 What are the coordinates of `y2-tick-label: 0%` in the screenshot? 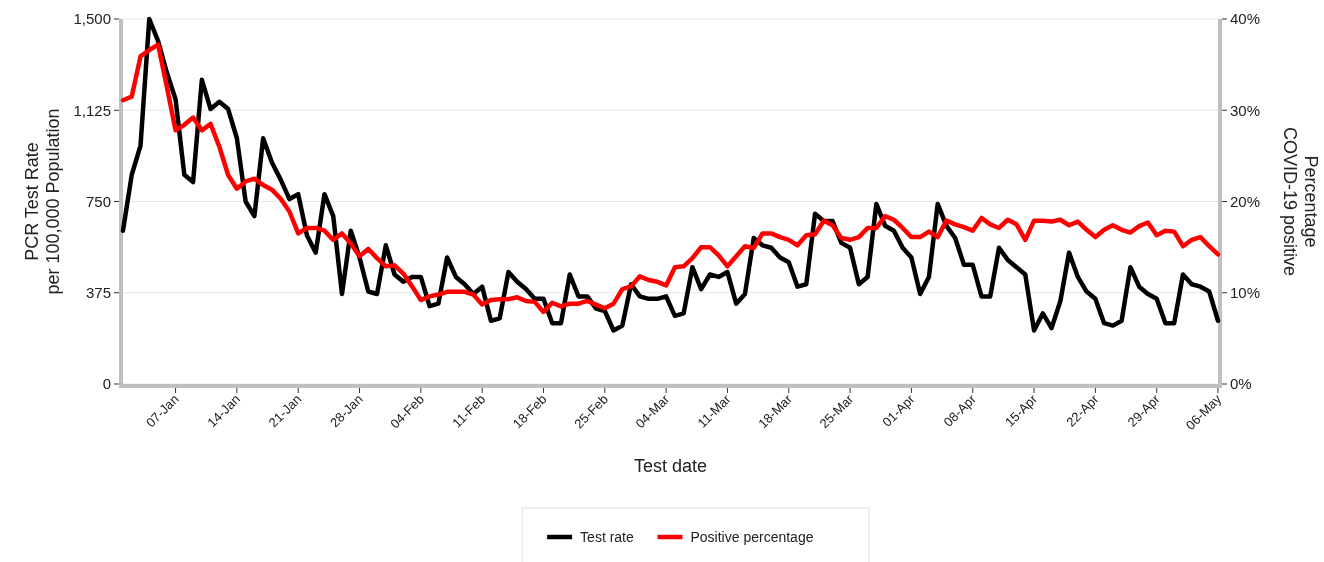 It's located at (1241, 384).